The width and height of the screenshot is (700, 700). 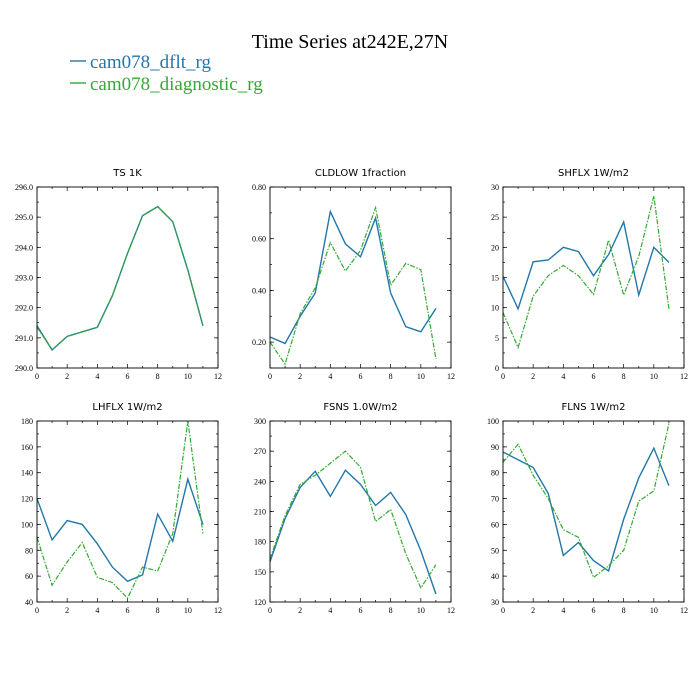 I want to click on y-tick-label: 15, so click(x=495, y=278).